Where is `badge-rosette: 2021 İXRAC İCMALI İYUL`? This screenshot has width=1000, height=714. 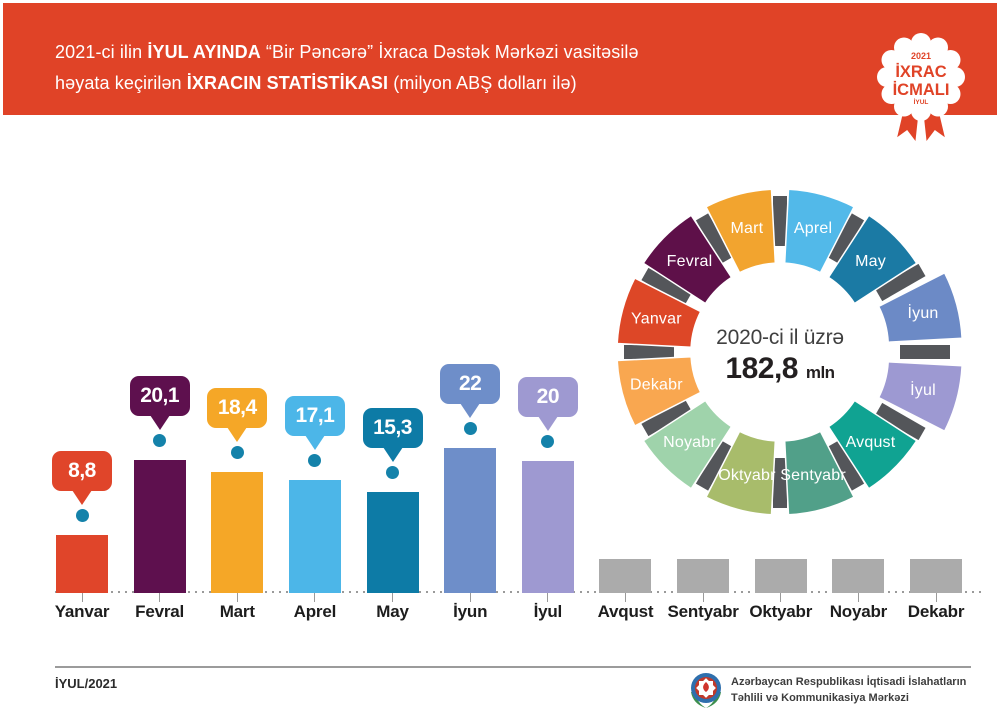
badge-rosette: 2021 İXRAC İCMALI İYUL is located at coordinates (921, 77).